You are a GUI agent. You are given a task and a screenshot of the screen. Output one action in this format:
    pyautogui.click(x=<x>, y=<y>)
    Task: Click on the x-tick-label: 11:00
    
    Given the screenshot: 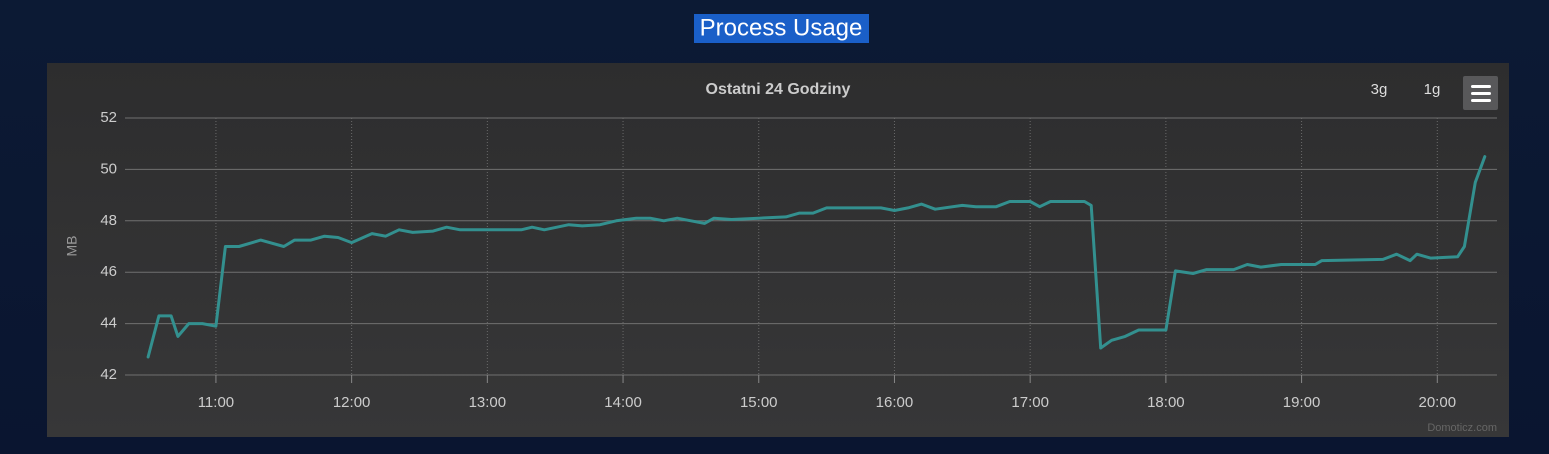 What is the action you would take?
    pyautogui.click(x=216, y=402)
    